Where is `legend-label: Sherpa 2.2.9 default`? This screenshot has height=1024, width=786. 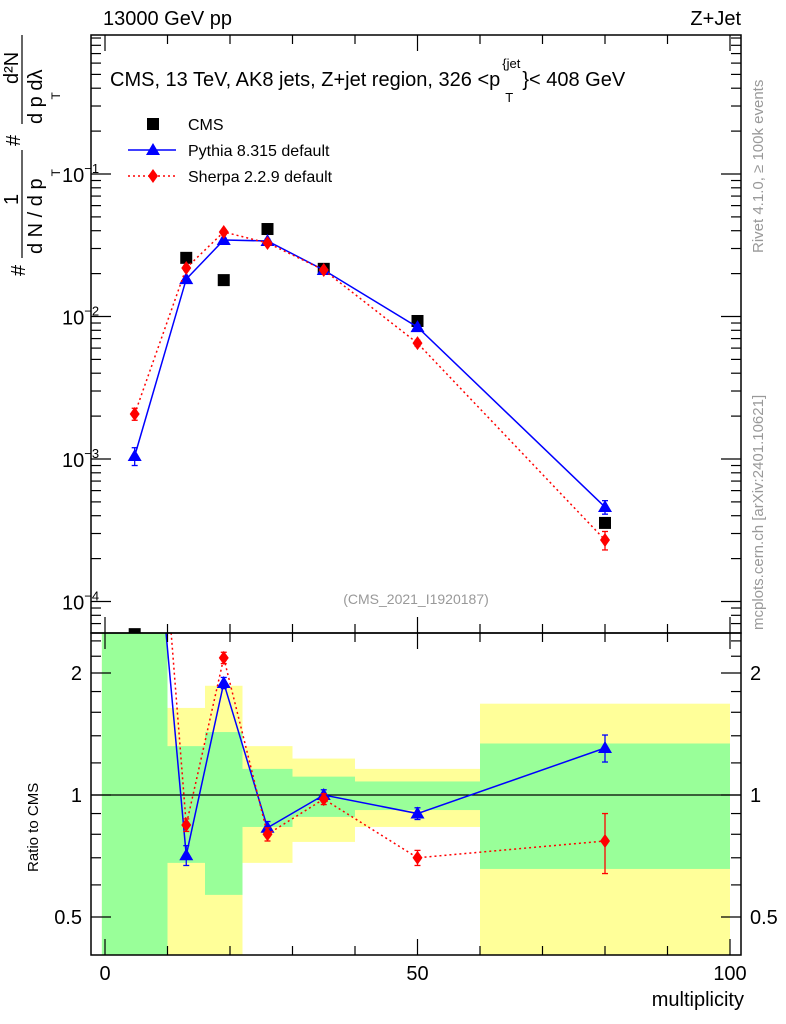 legend-label: Sherpa 2.2.9 default is located at coordinates (260, 177).